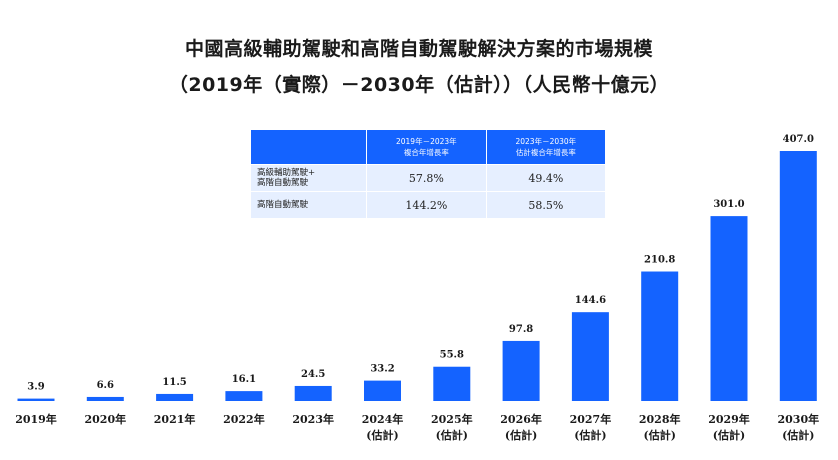 Image resolution: width=838 pixels, height=460 pixels. I want to click on cagr-header-row: 2019年－2023年 複合年增長率 2023年－2030年 估計複合年增長率, so click(428, 147).